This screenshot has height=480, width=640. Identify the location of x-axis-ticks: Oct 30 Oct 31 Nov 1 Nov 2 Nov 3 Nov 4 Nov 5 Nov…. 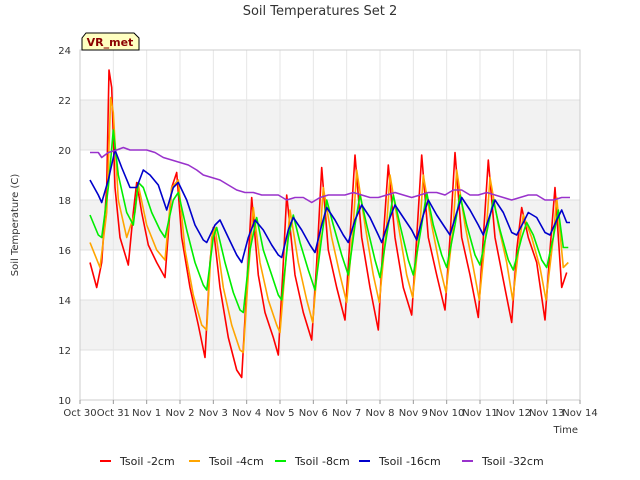
(330, 409).